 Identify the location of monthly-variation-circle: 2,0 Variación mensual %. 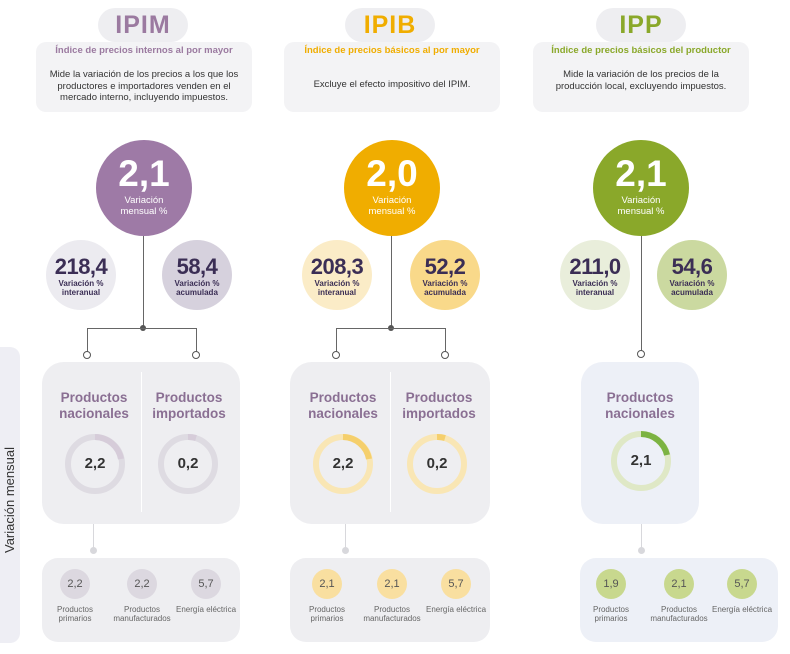
(392, 188).